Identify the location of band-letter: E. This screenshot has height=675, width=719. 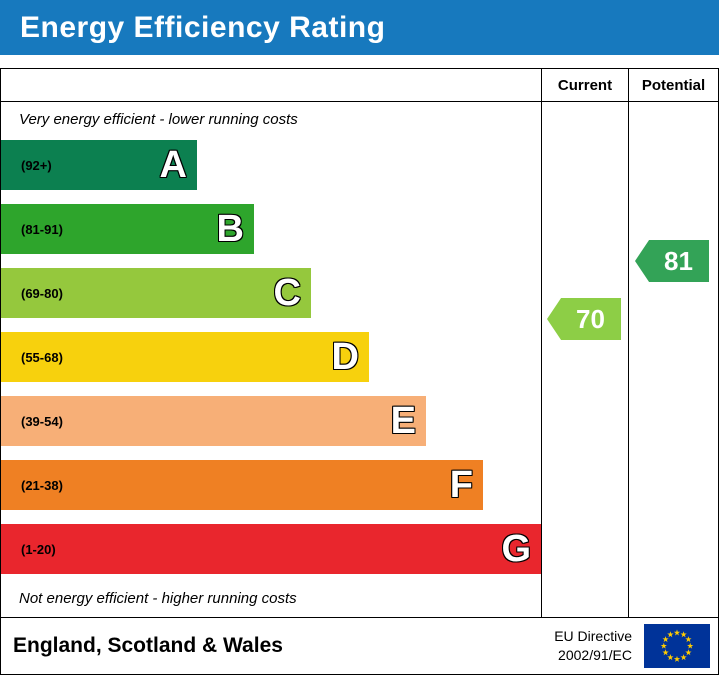
(403, 421).